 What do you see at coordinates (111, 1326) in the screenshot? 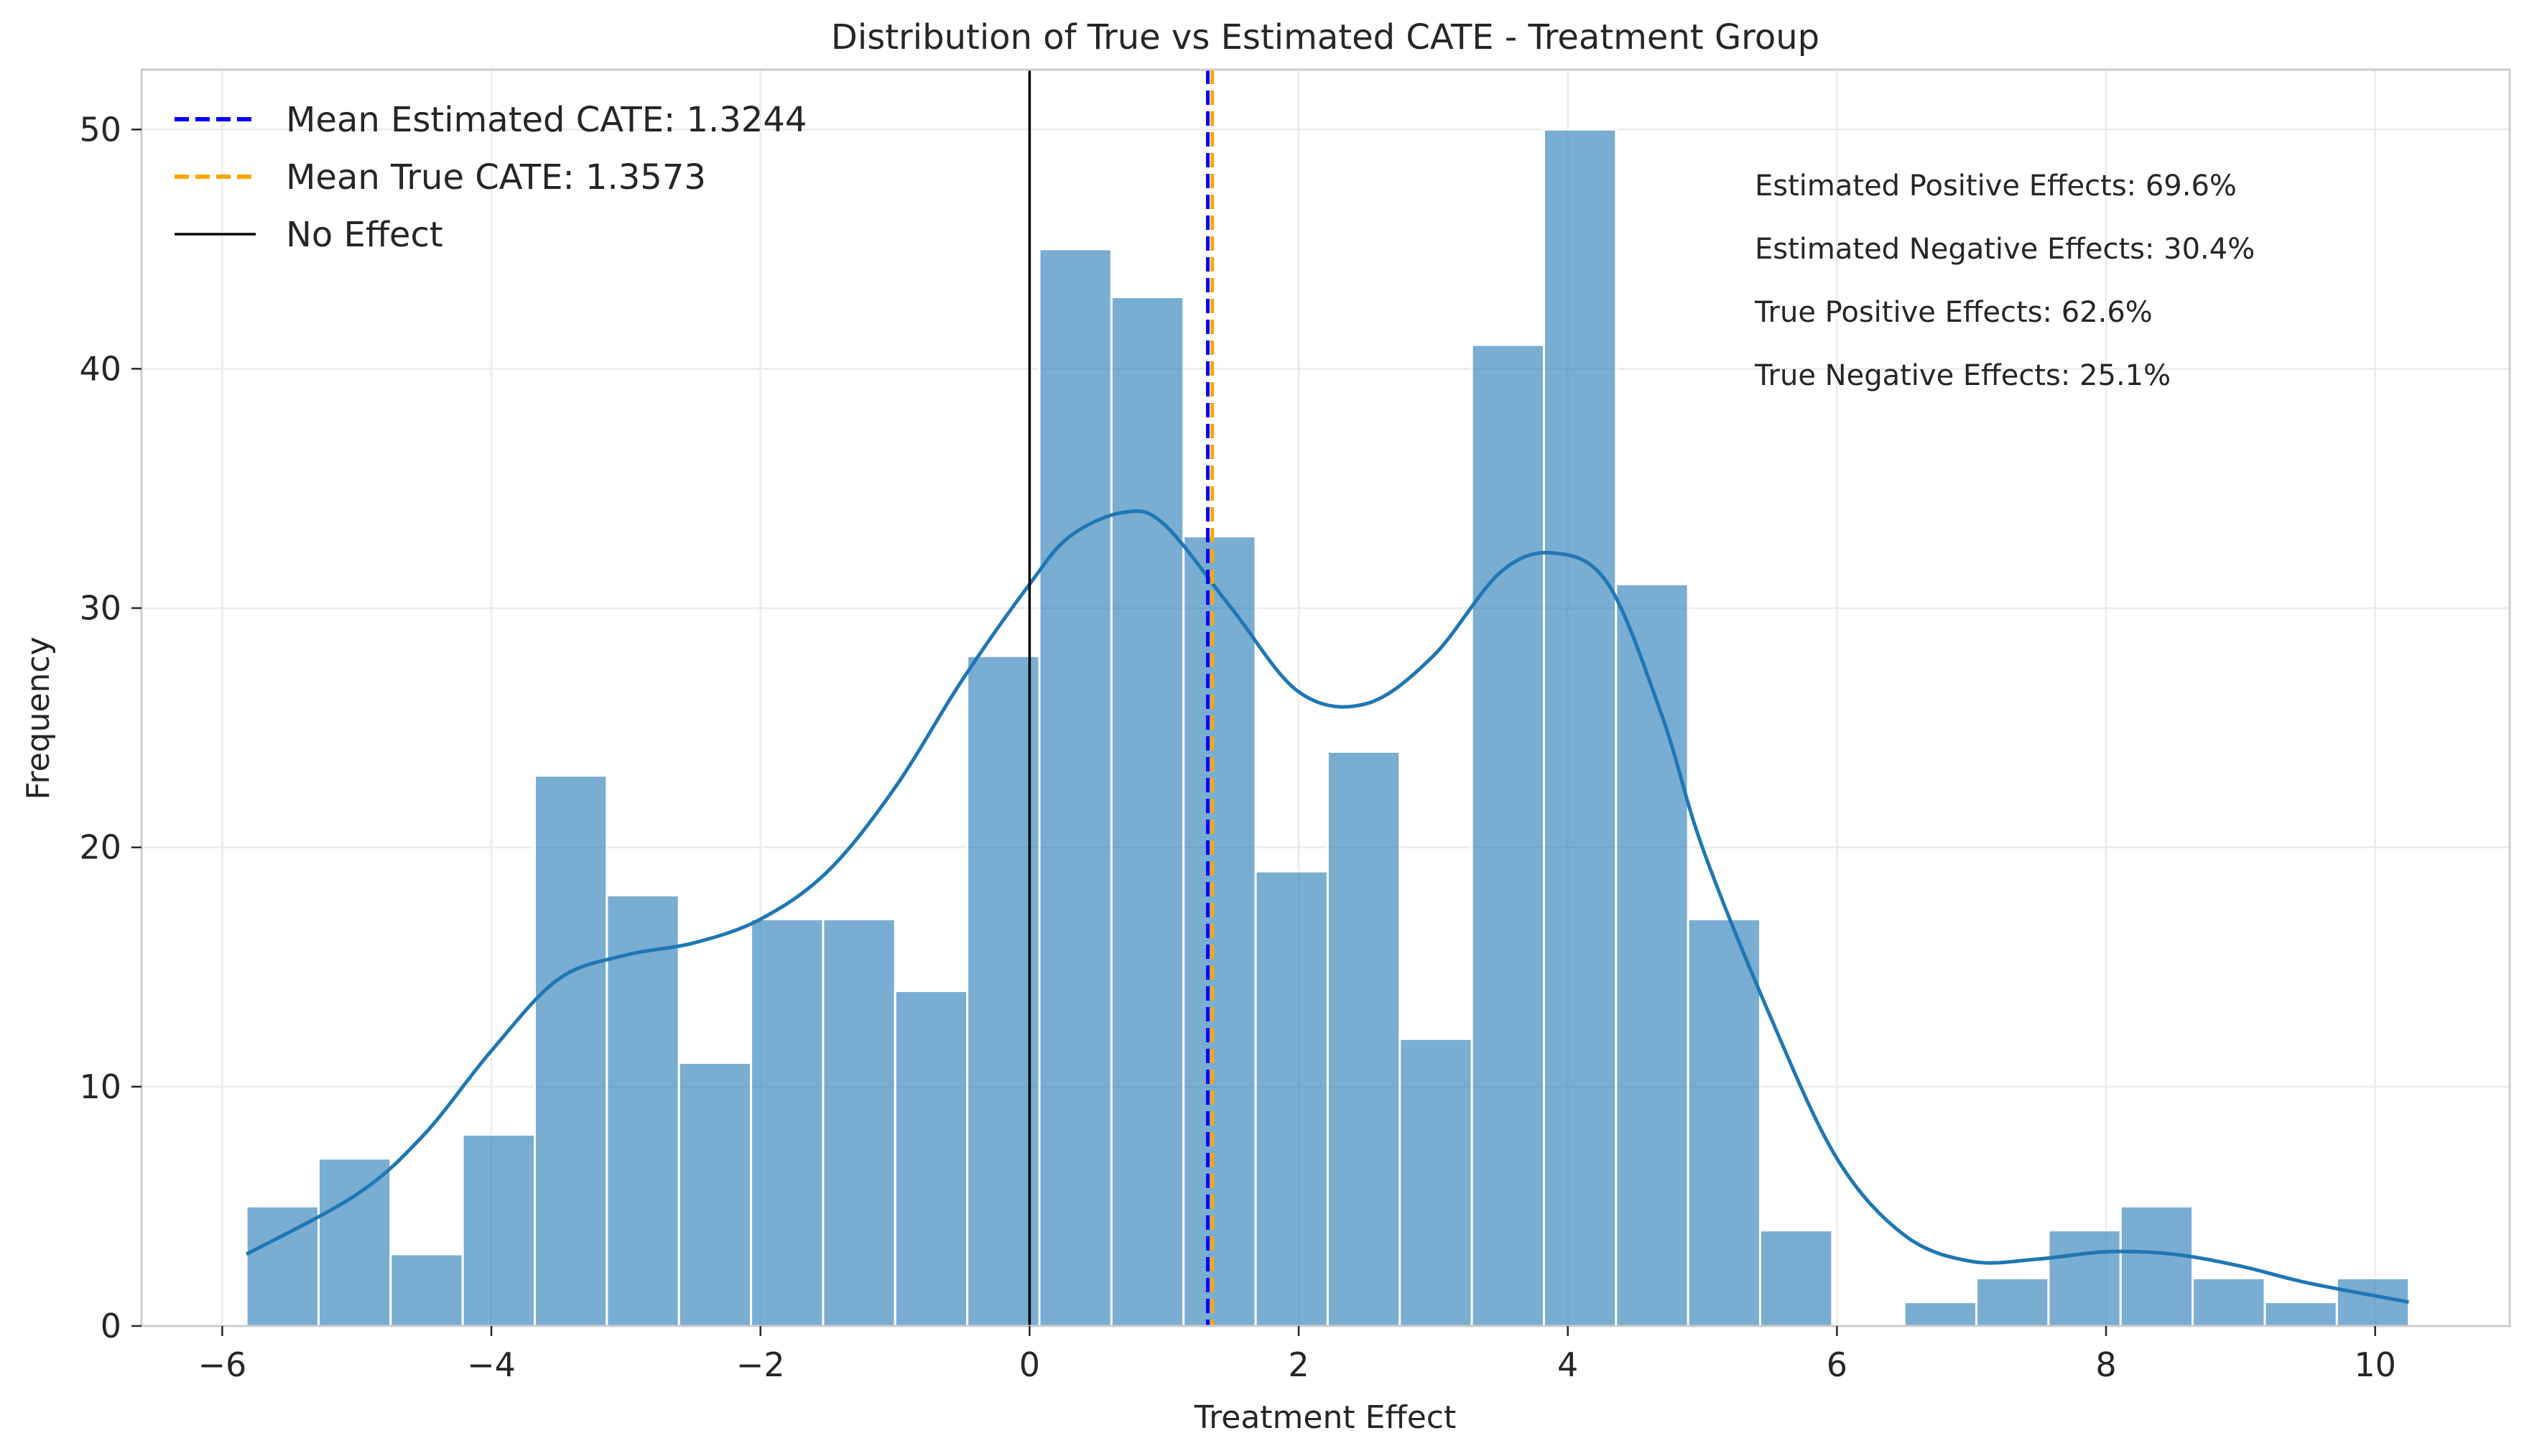
I see `y-tick-label: 0` at bounding box center [111, 1326].